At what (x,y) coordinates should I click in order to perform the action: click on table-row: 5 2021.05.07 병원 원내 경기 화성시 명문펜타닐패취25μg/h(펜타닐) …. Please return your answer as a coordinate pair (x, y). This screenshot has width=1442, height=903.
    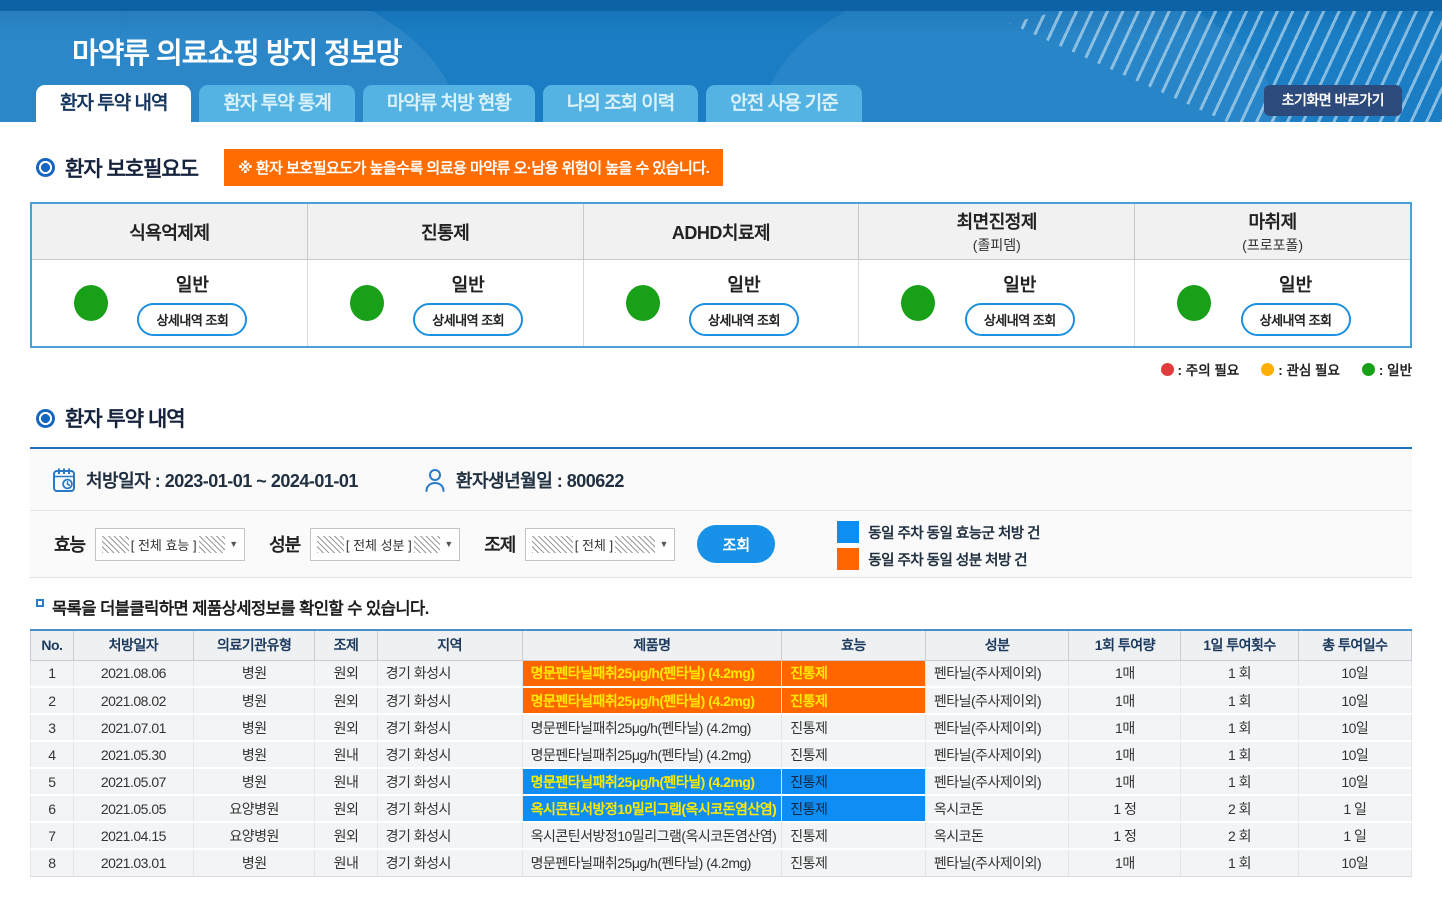
    Looking at the image, I should click on (721, 782).